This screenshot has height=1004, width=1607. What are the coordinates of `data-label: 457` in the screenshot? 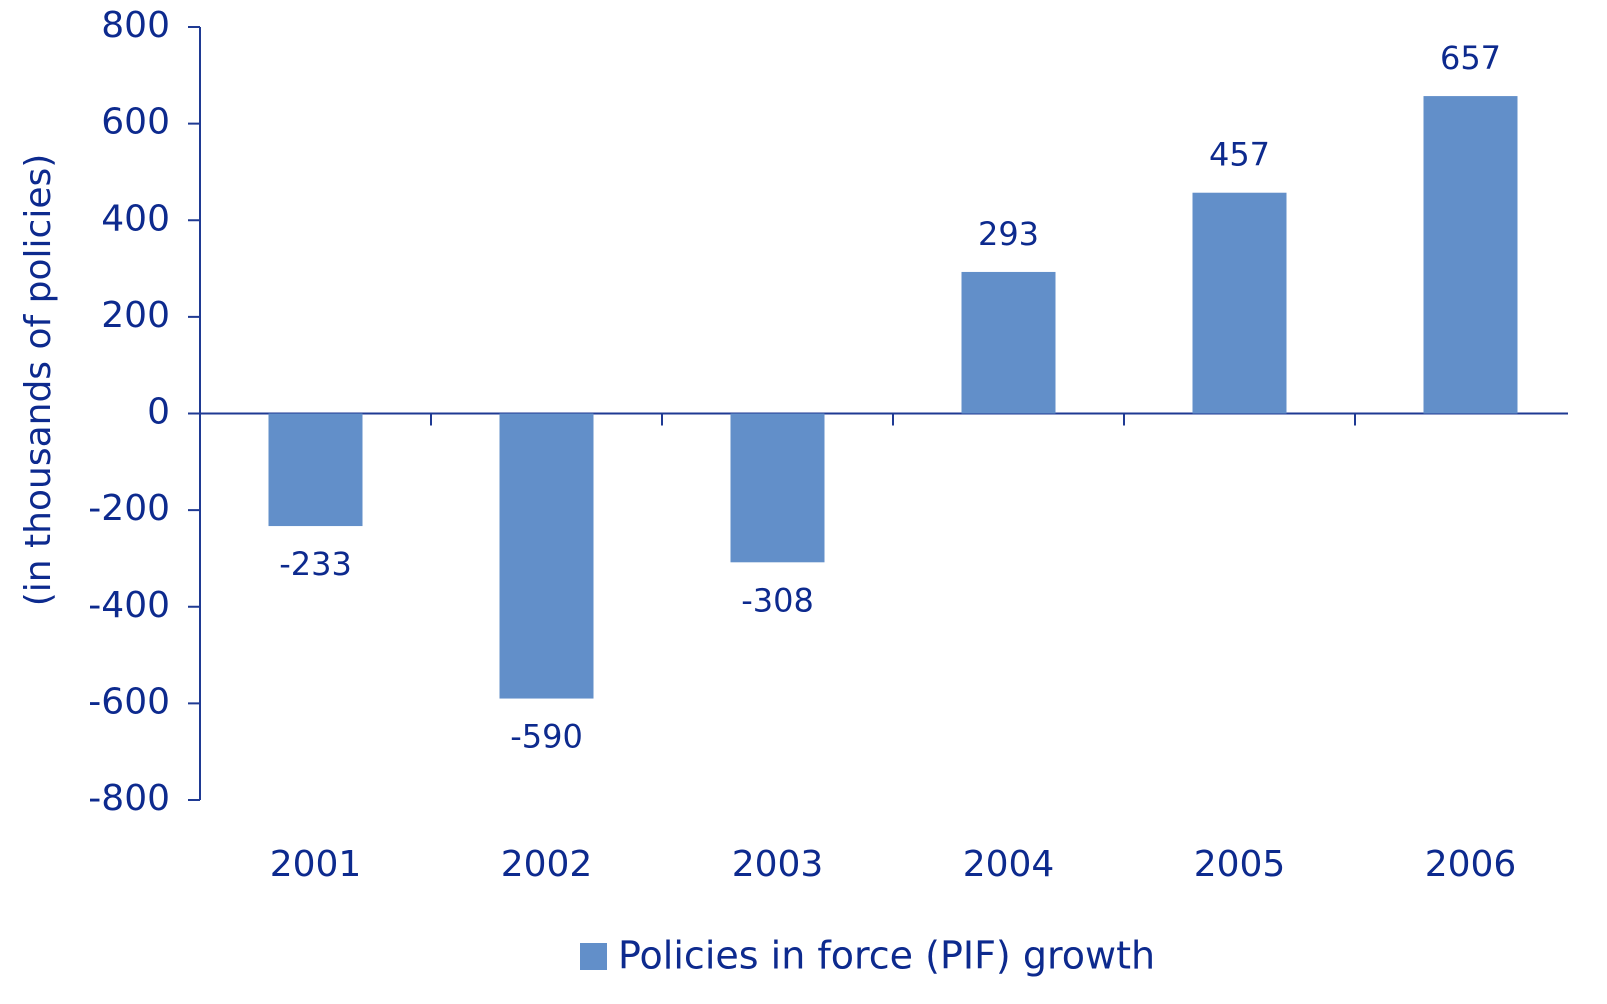 It's located at (1239, 155).